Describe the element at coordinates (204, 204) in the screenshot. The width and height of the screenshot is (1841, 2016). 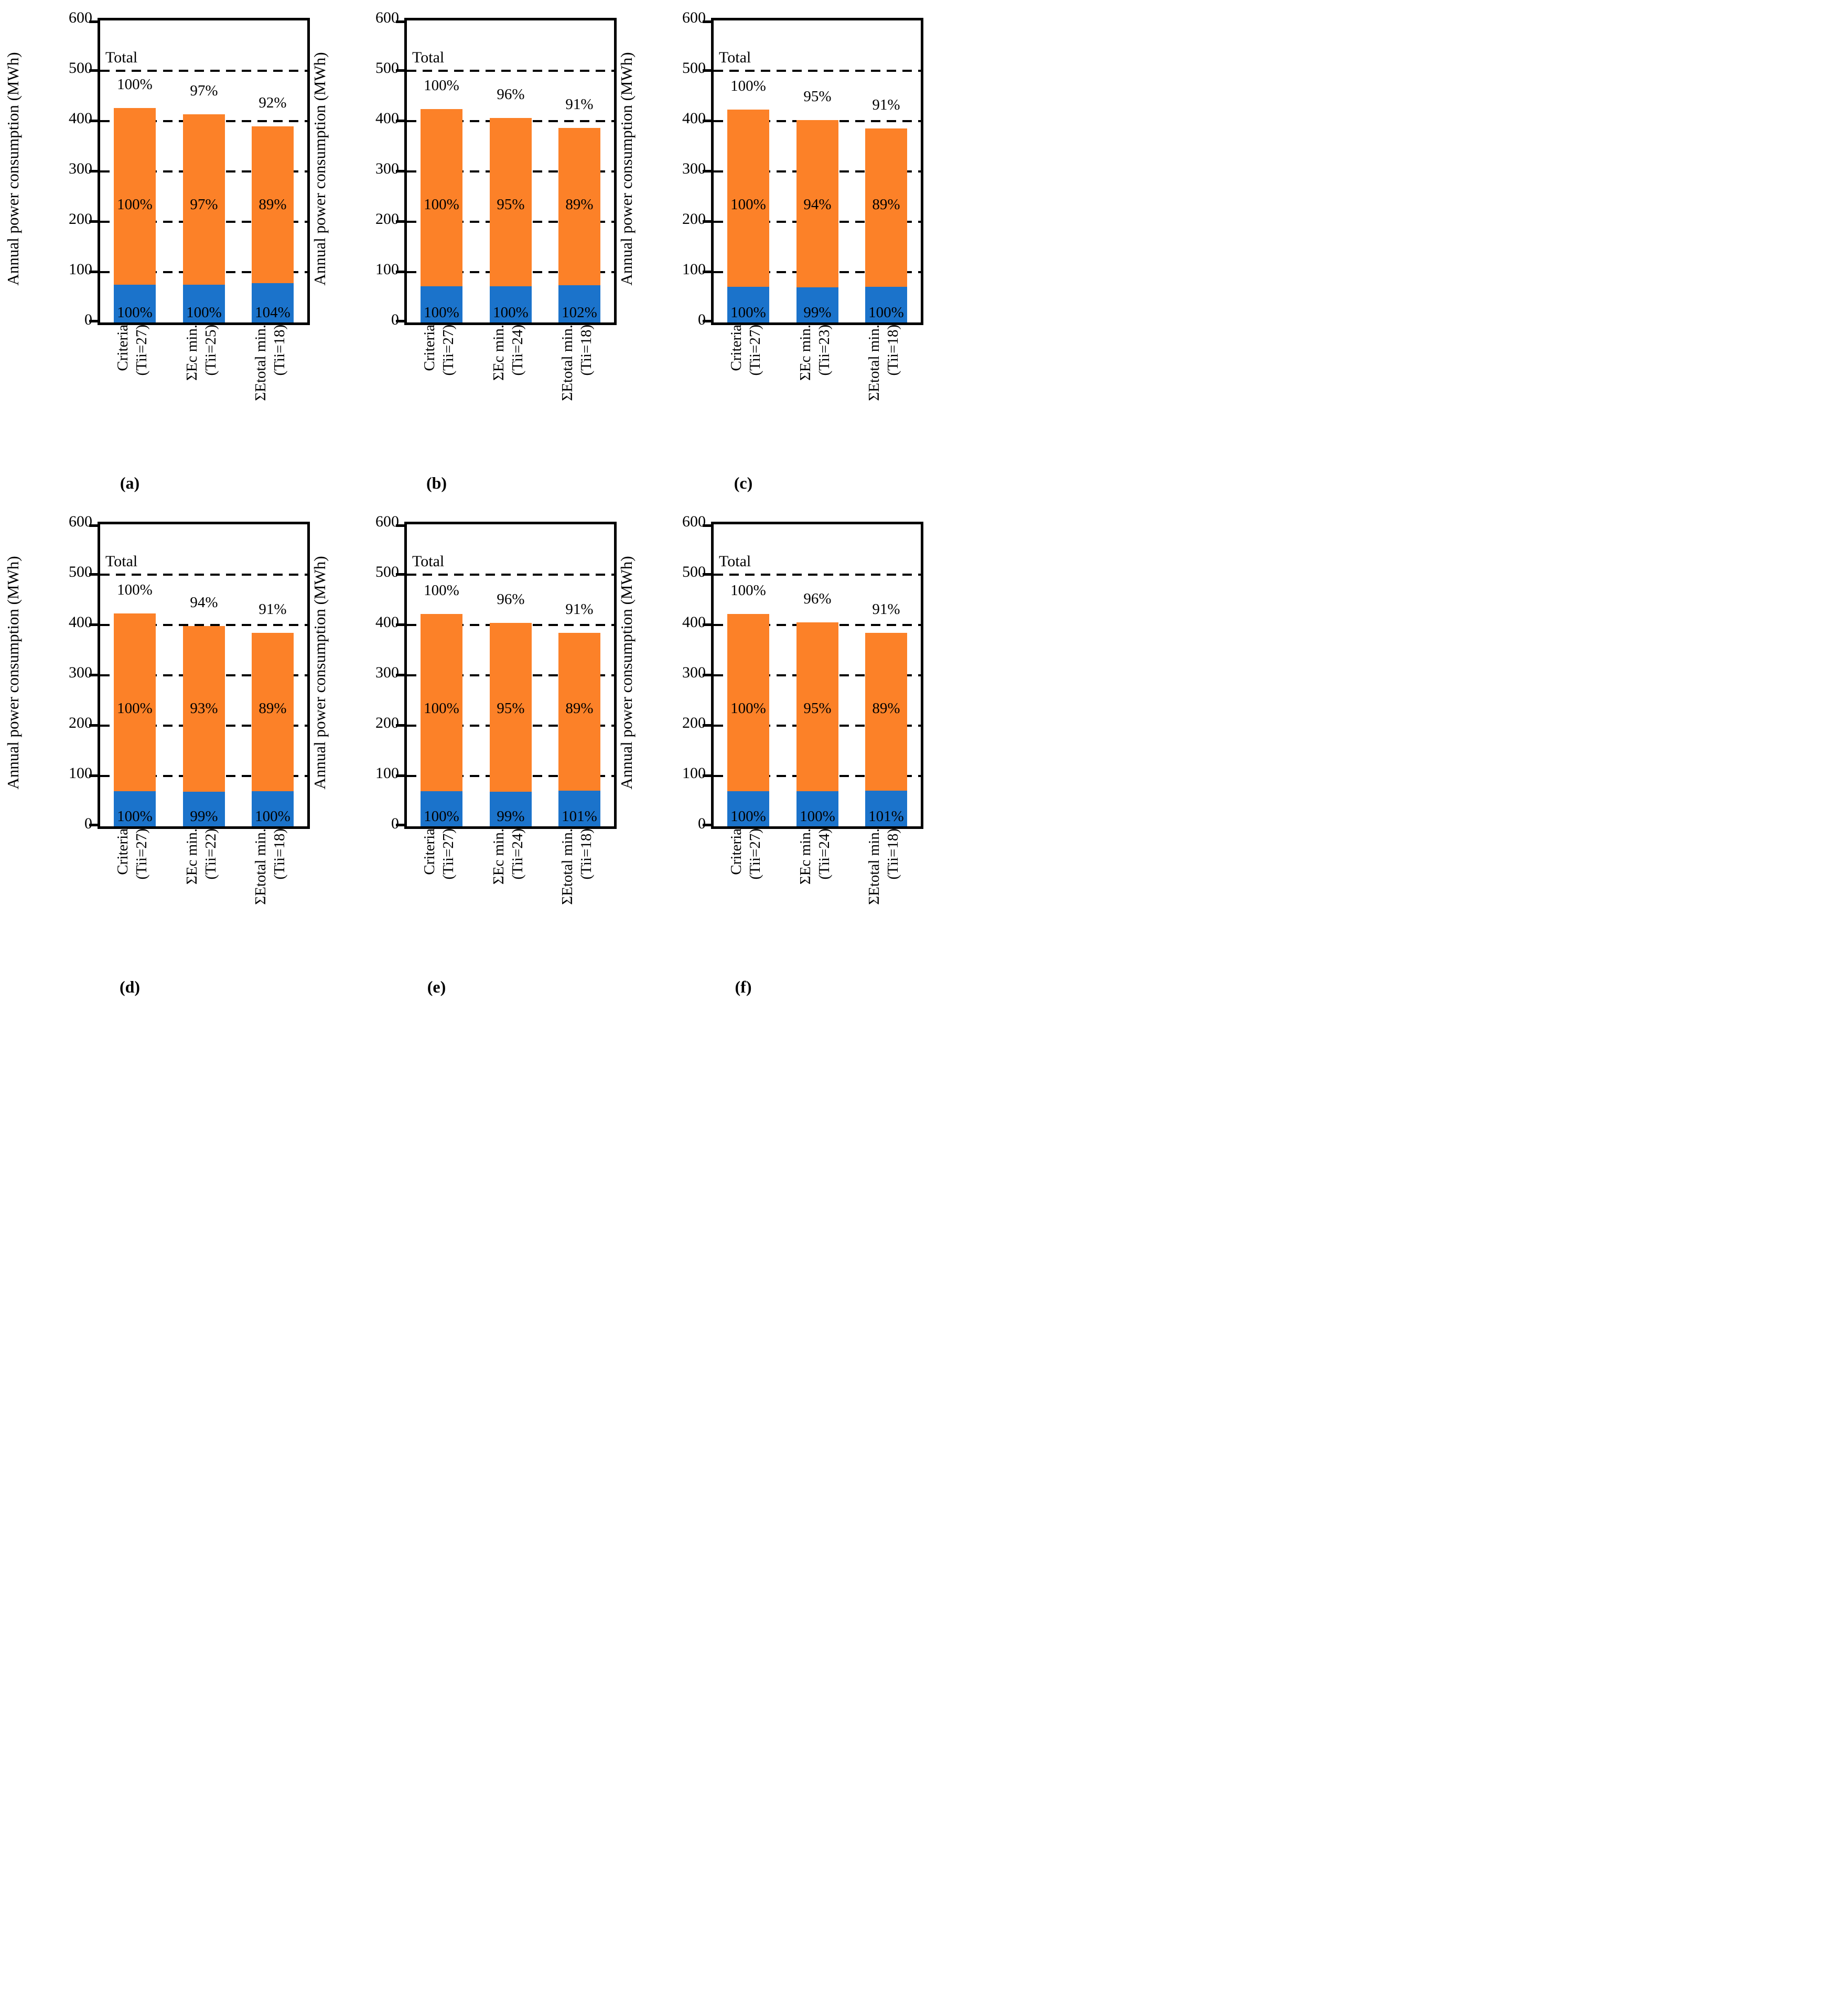
I see `orange-percent-label: 97%` at that location.